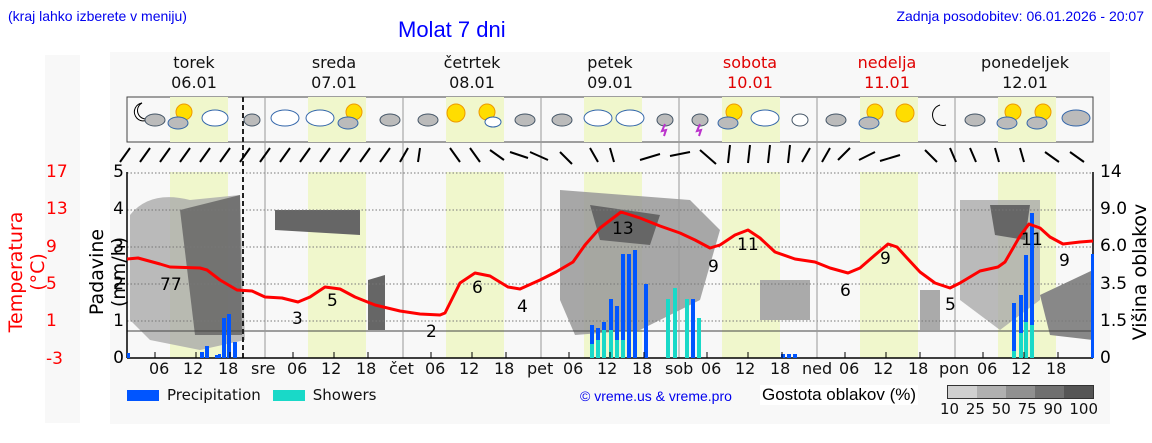  I want to click on weather-icons, so click(612, 119).